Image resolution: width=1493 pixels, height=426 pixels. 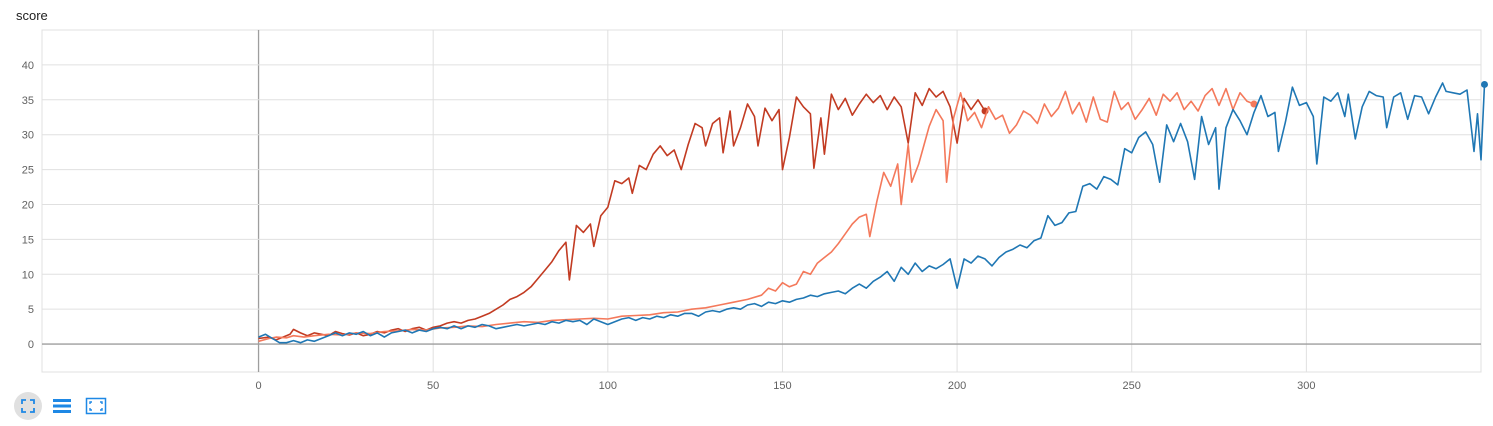 What do you see at coordinates (31, 310) in the screenshot?
I see `y-tick-label: 5` at bounding box center [31, 310].